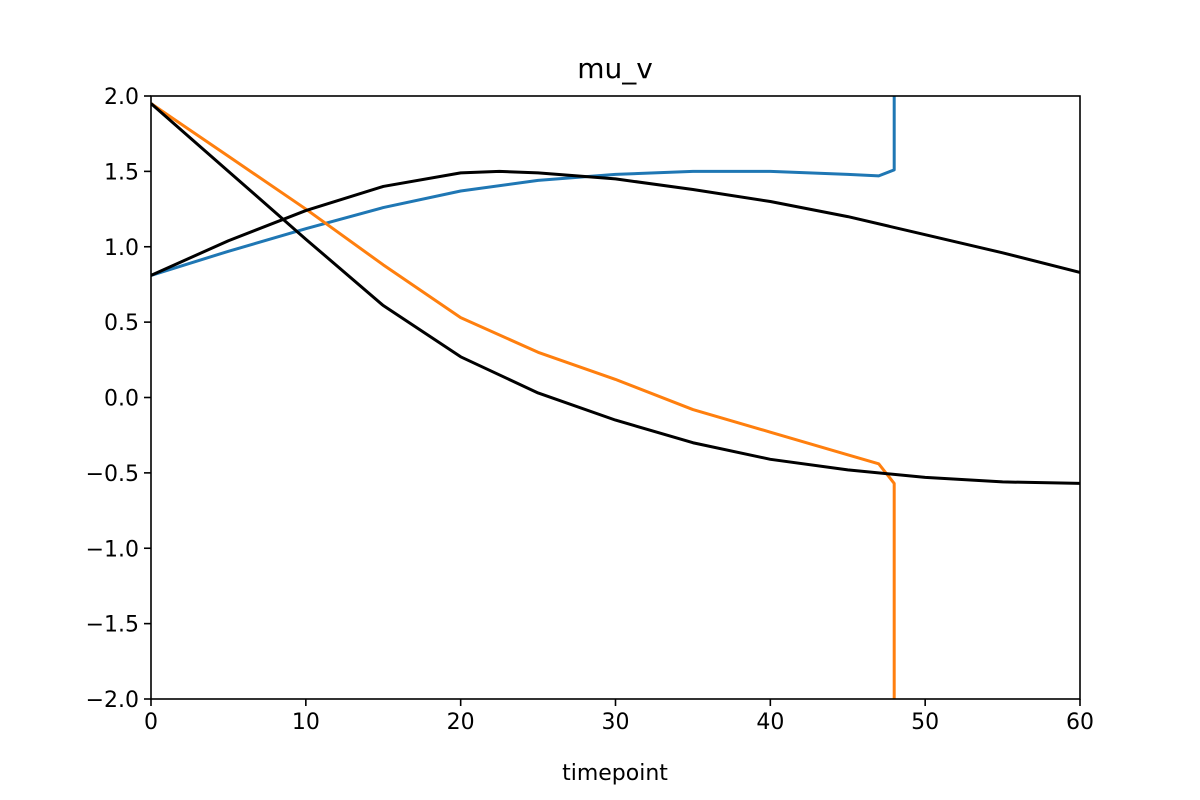 The width and height of the screenshot is (1200, 800). What do you see at coordinates (306, 722) in the screenshot?
I see `x-tick-label: 10` at bounding box center [306, 722].